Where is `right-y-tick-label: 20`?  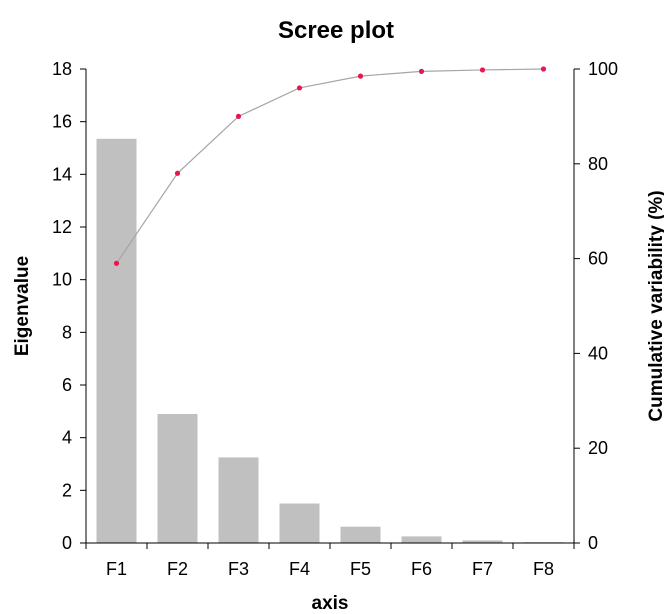 right-y-tick-label: 20 is located at coordinates (598, 448).